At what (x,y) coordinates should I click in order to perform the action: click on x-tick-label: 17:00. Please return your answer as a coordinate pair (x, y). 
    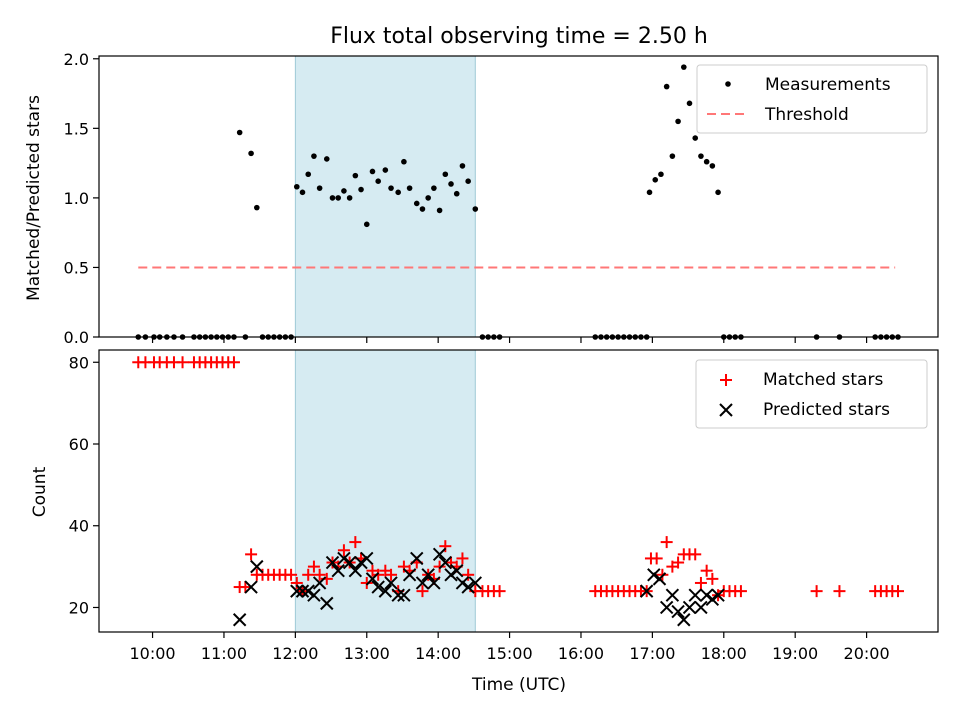
    Looking at the image, I should click on (652, 653).